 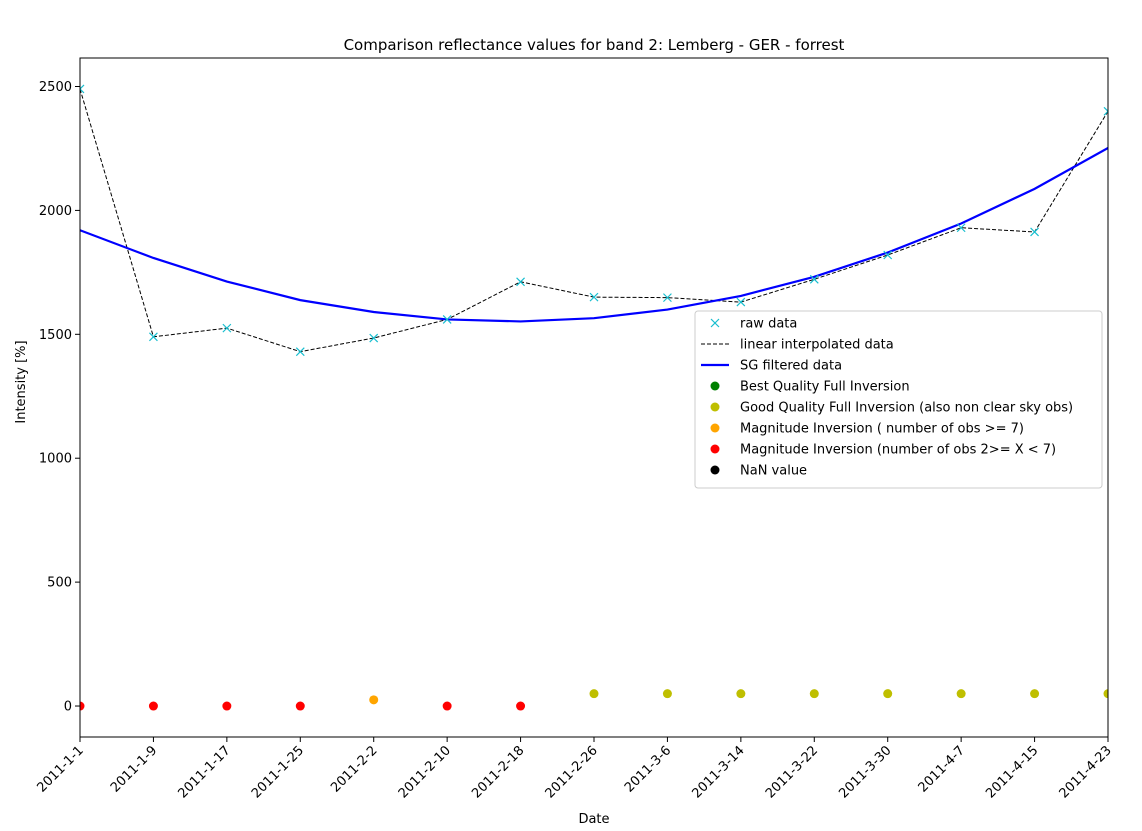 I want to click on x-tick-label-14: 2011-4-23, so click(x=1086, y=772).